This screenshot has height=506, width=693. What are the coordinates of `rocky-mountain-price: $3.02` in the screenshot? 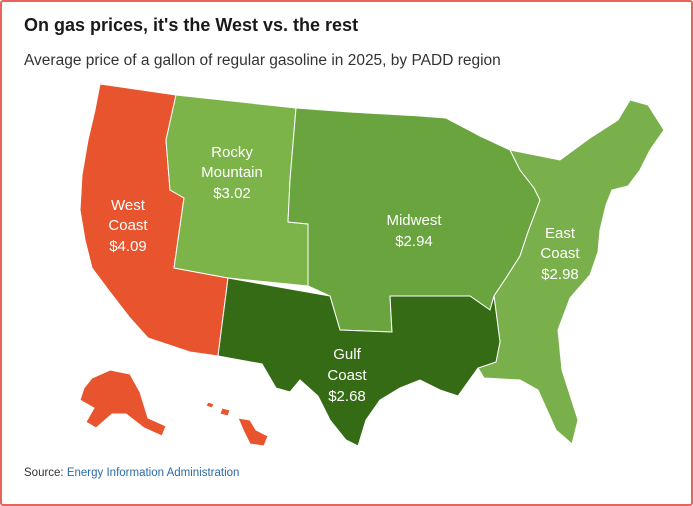 It's located at (232, 193).